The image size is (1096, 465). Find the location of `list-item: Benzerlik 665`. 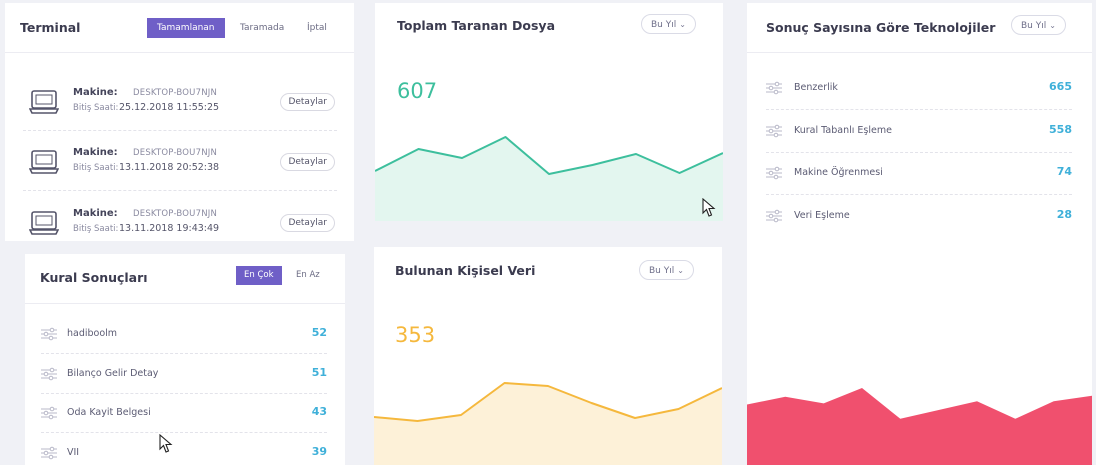

list-item: Benzerlik 665 is located at coordinates (919, 89).